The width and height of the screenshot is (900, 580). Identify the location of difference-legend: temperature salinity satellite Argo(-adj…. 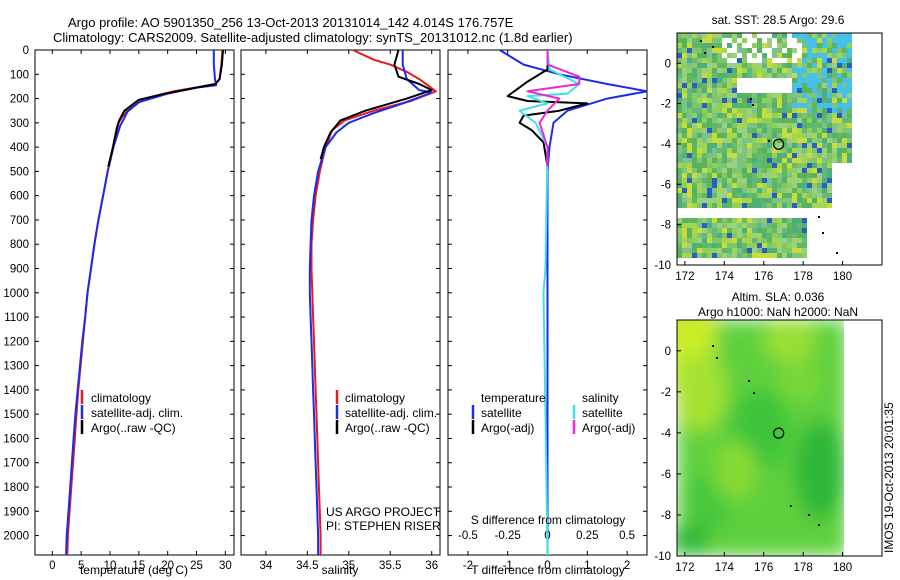
(553, 413).